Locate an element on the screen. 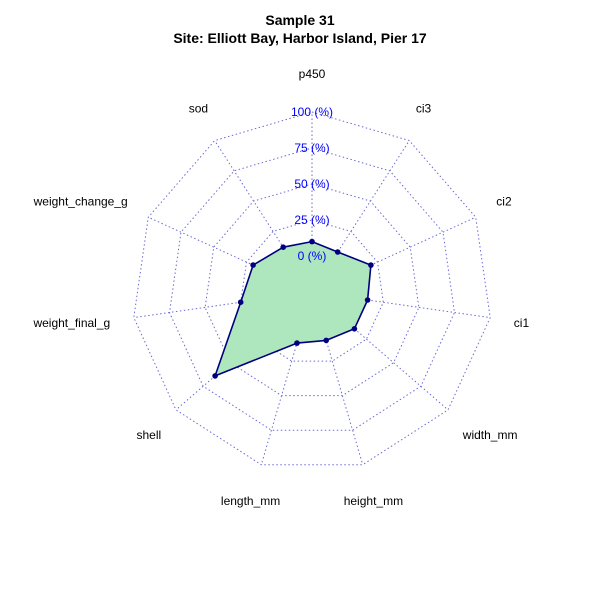 The height and width of the screenshot is (600, 600). axis-label: height_mm is located at coordinates (373, 501).